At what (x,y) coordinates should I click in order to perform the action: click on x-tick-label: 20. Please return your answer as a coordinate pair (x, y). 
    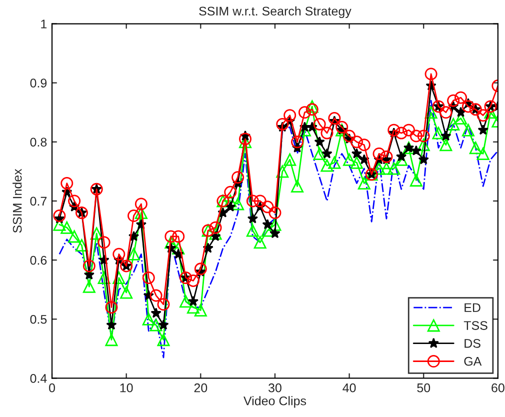
    Looking at the image, I should click on (201, 387).